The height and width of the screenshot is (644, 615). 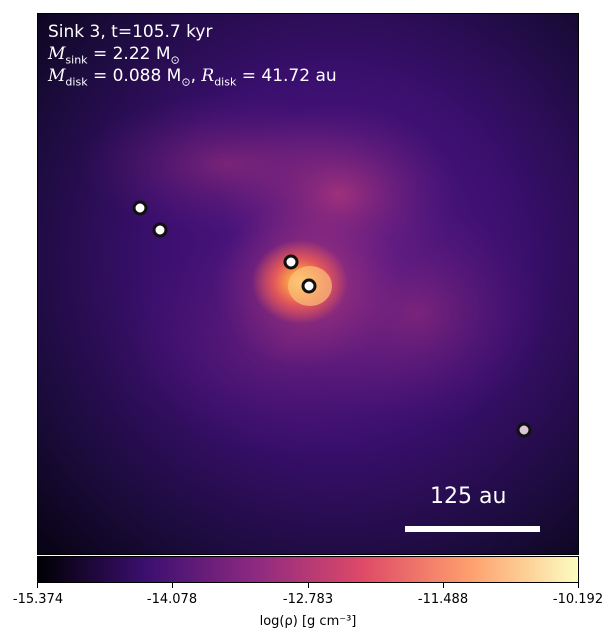 What do you see at coordinates (468, 496) in the screenshot?
I see `scale-bar-label: 125 au` at bounding box center [468, 496].